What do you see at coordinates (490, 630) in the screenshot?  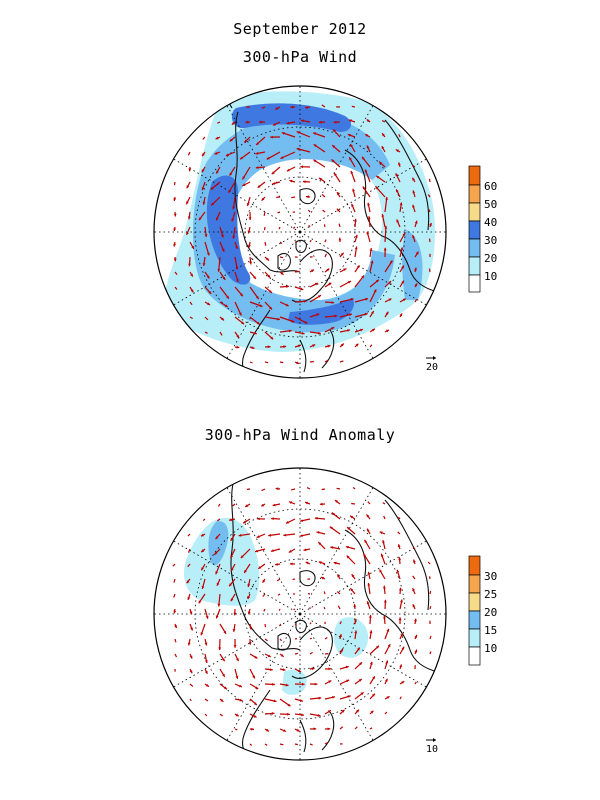 I see `colorbar-label: 15` at bounding box center [490, 630].